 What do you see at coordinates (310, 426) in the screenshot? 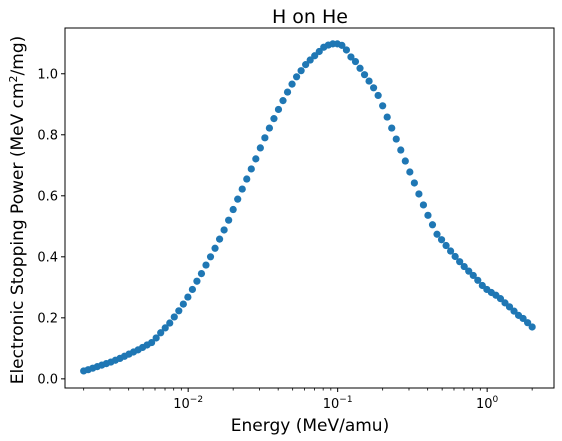
I see `x-axis-label: Energy (MeV/amu)` at bounding box center [310, 426].